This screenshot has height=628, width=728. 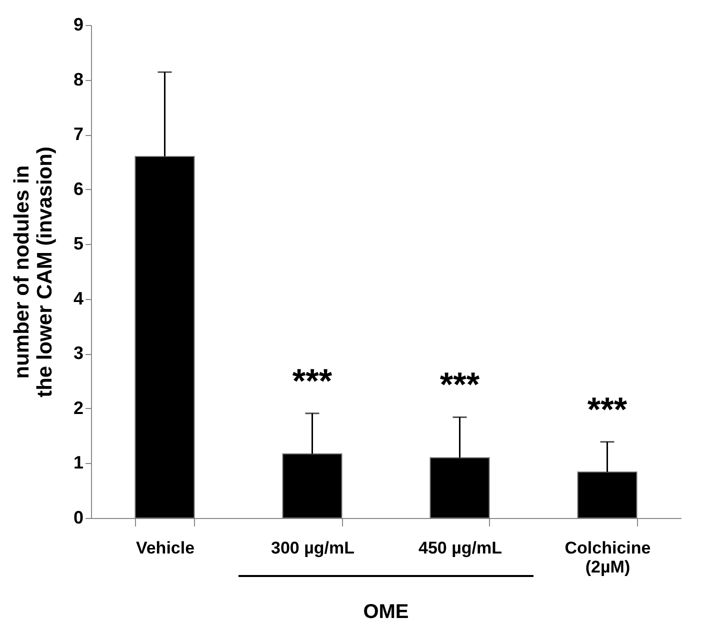 I want to click on y-tick-label: 5, so click(x=78, y=244).